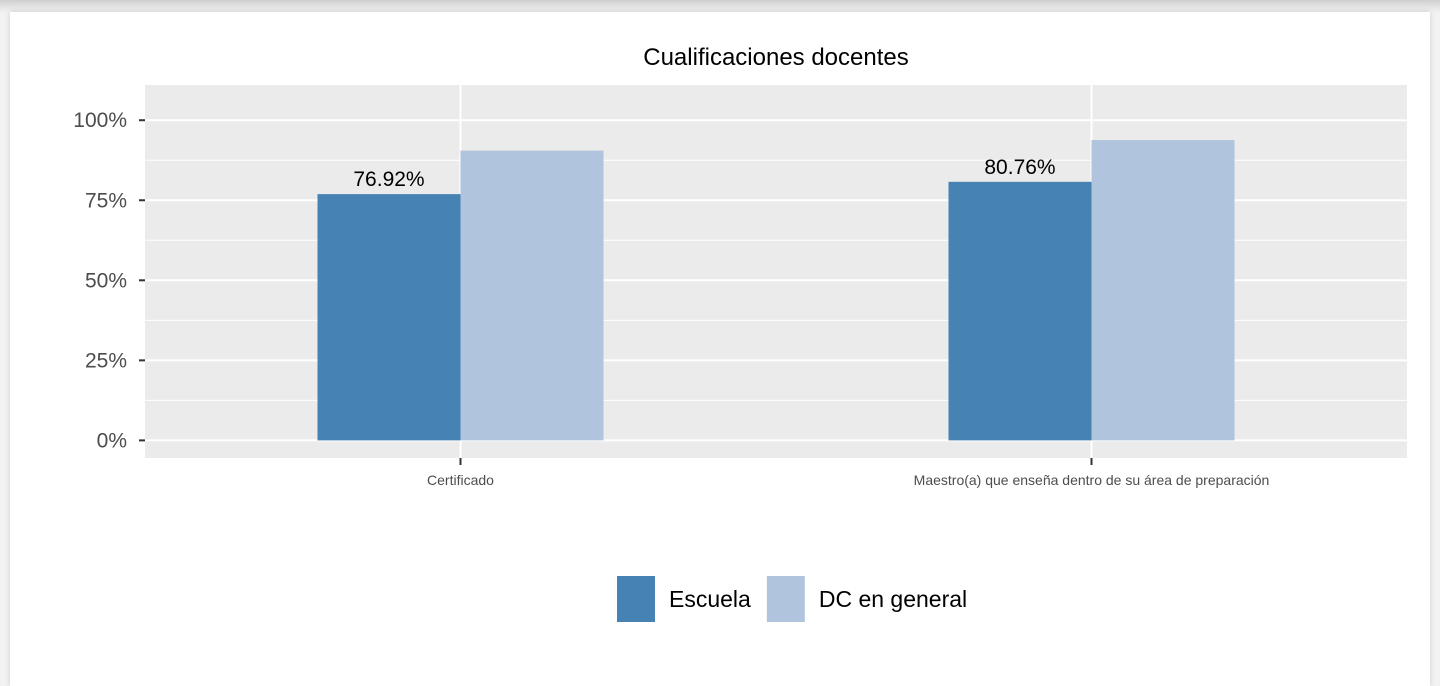 The height and width of the screenshot is (686, 1440). Describe the element at coordinates (785, 599) in the screenshot. I see `legend-key-dc-en-general` at that location.